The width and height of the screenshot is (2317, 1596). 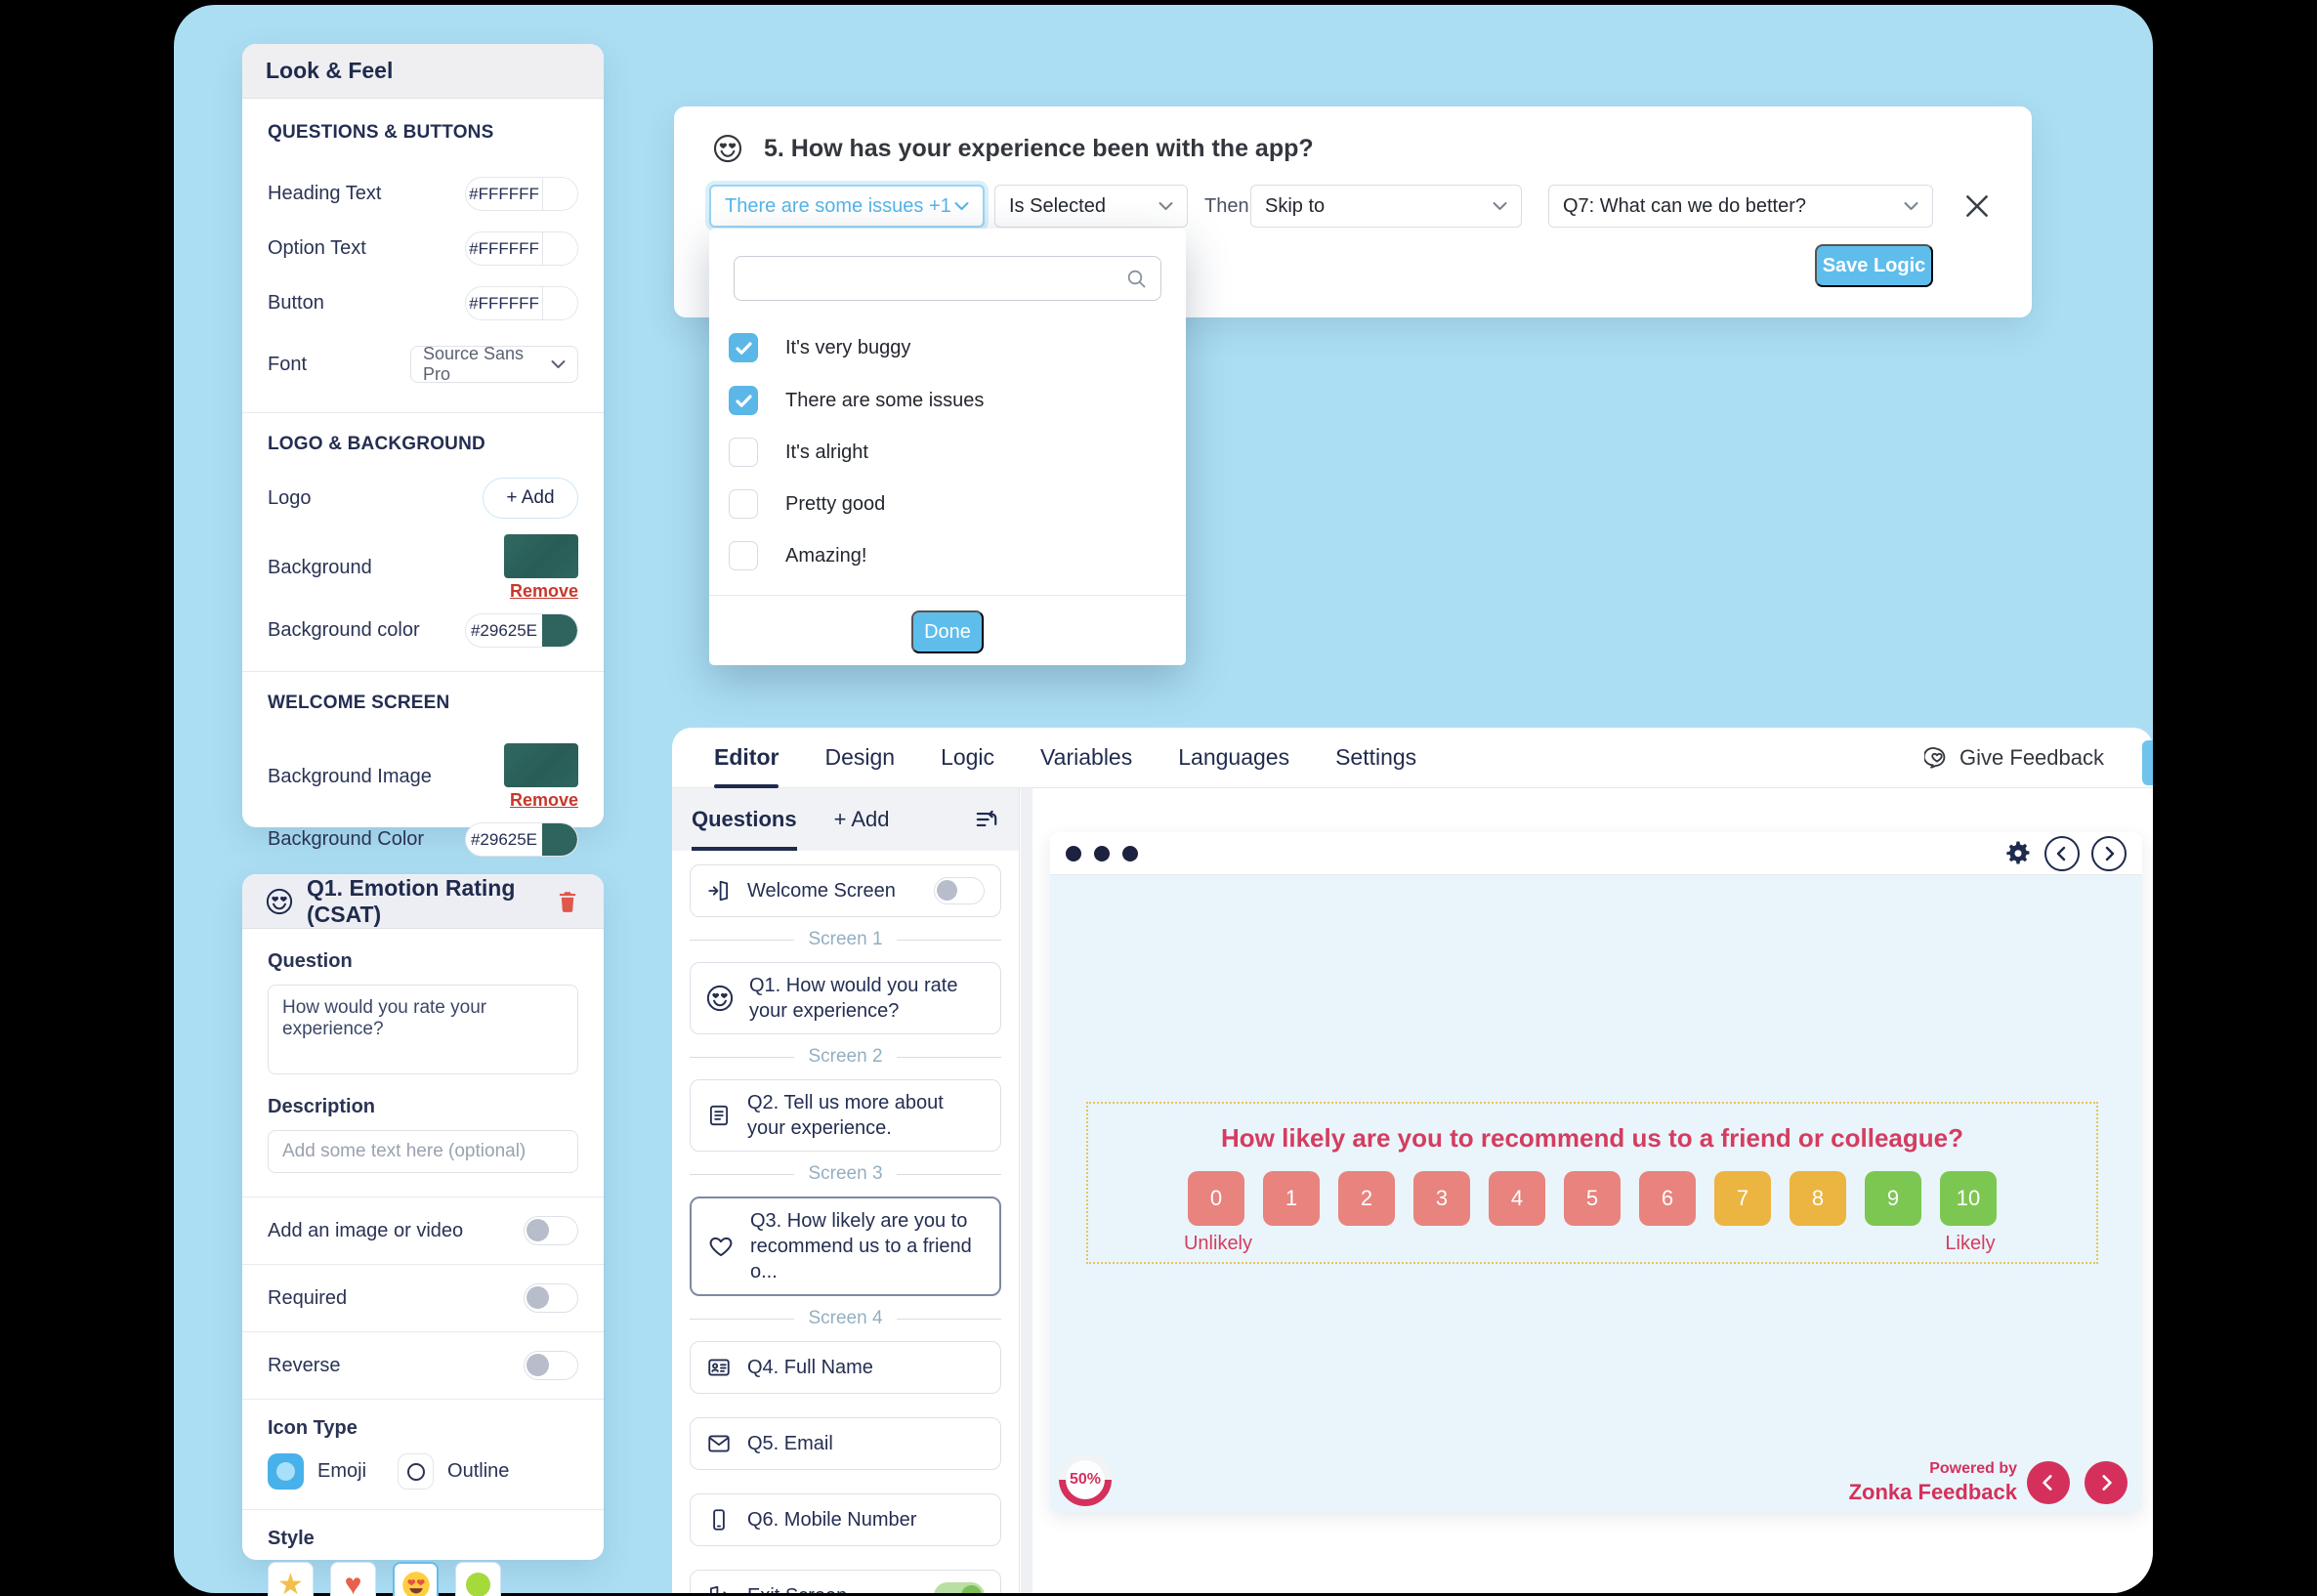 What do you see at coordinates (948, 278) in the screenshot?
I see `popup-search-input` at bounding box center [948, 278].